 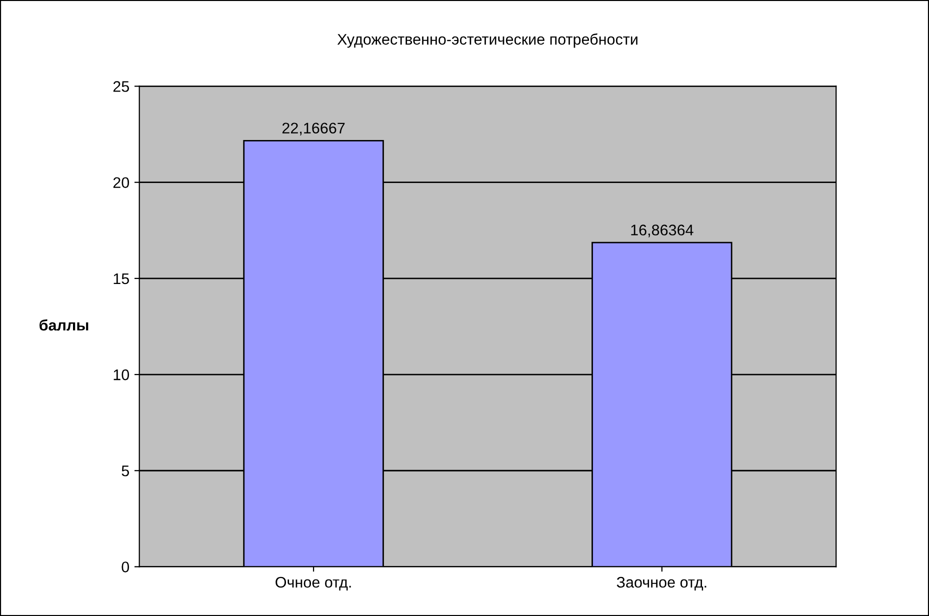 What do you see at coordinates (126, 567) in the screenshot?
I see `y-tick-label: 0` at bounding box center [126, 567].